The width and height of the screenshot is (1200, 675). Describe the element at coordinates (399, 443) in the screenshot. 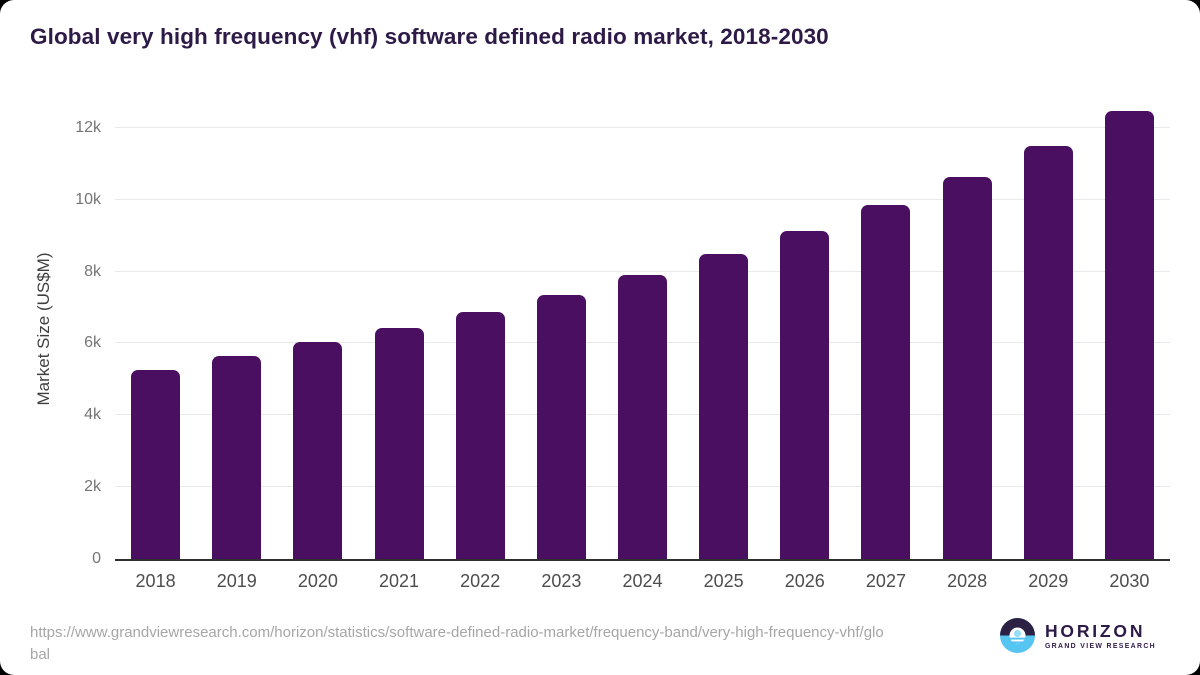

I see `bar-2021` at that location.